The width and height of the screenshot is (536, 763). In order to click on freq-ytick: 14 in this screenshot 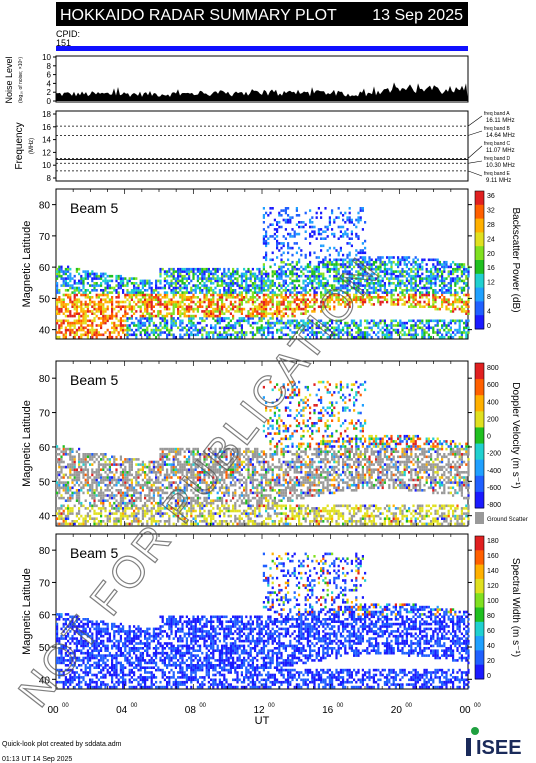, I will do `click(46, 140)`.